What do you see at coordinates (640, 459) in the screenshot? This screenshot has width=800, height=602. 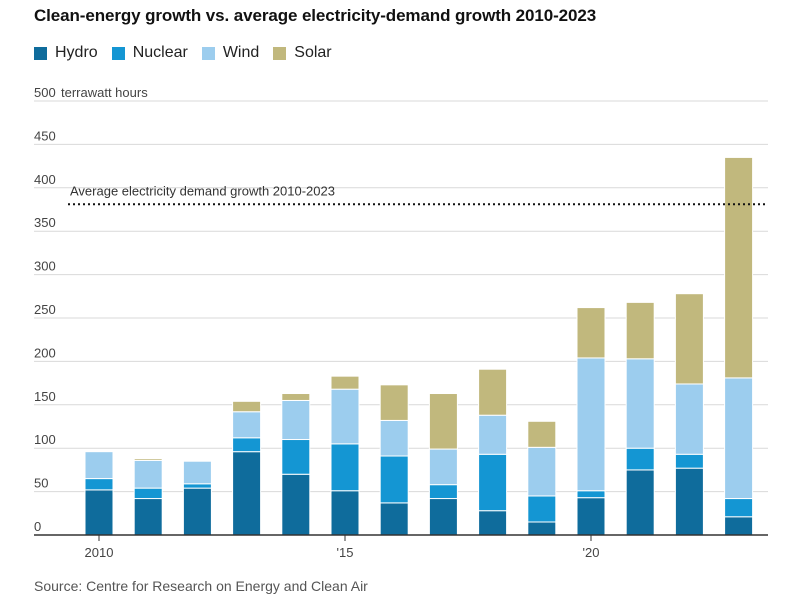 I see `bar-nuclear-2021` at bounding box center [640, 459].